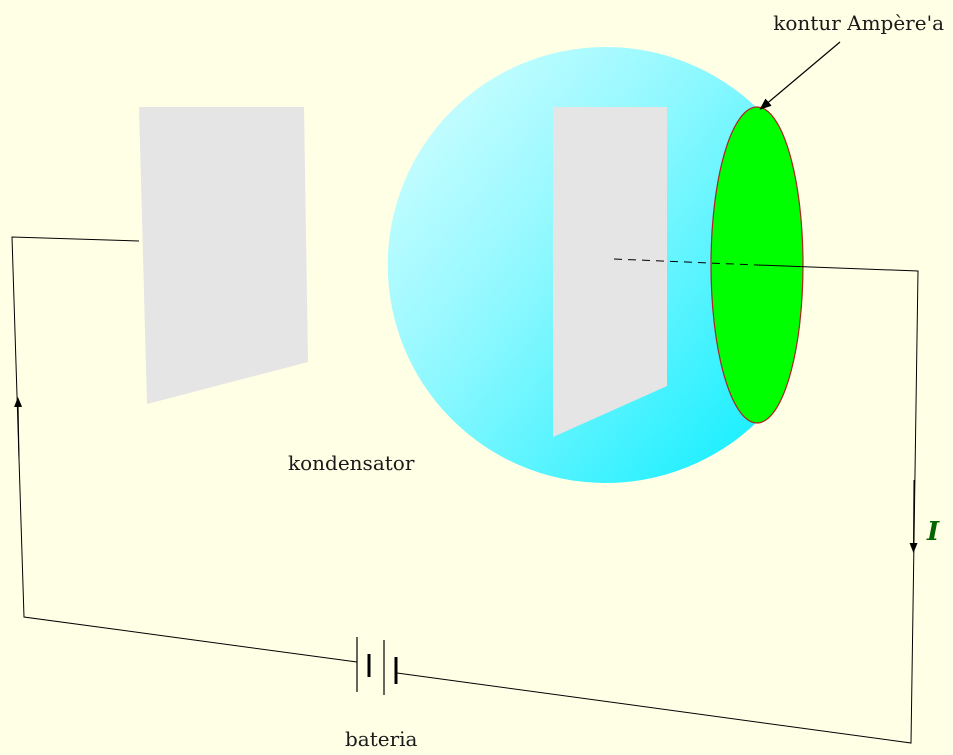 This screenshot has width=953, height=755. I want to click on capacitor-plate-left, so click(223, 255).